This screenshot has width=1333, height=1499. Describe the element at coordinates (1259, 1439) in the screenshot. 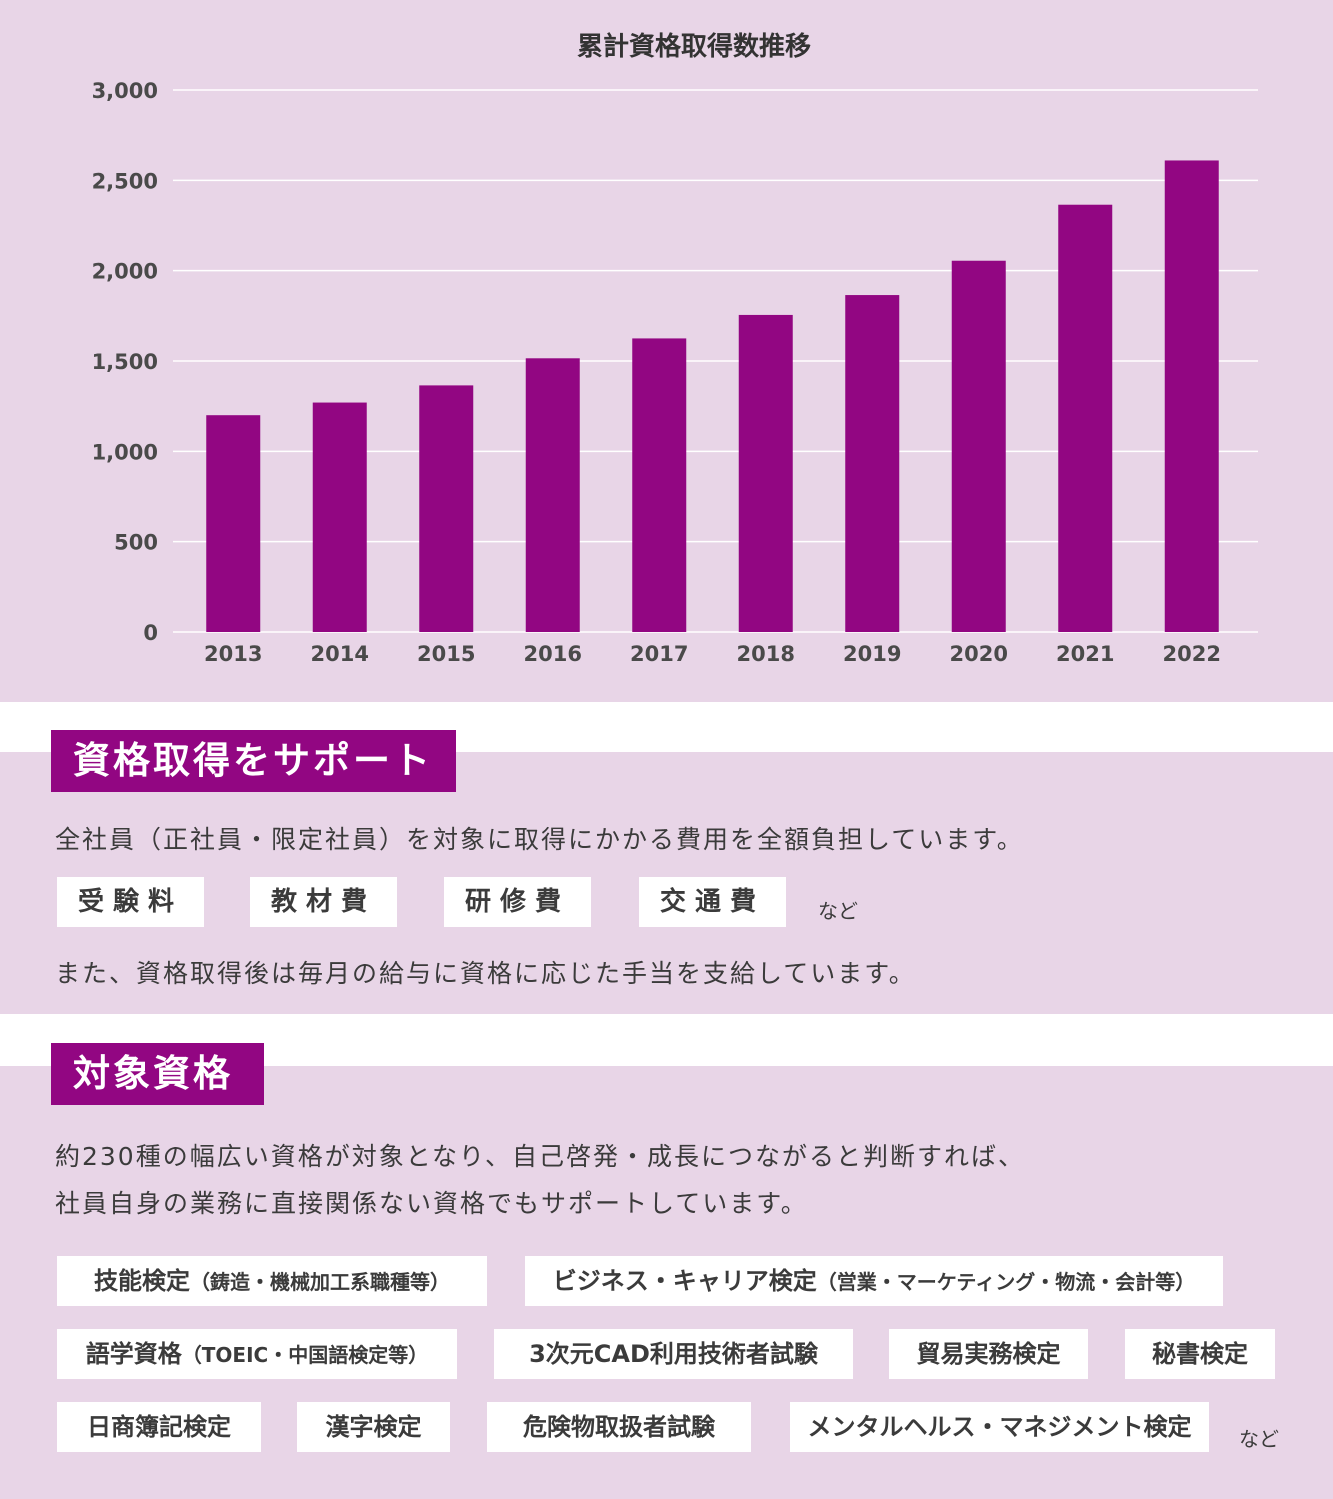

I see `target-etc: など` at that location.